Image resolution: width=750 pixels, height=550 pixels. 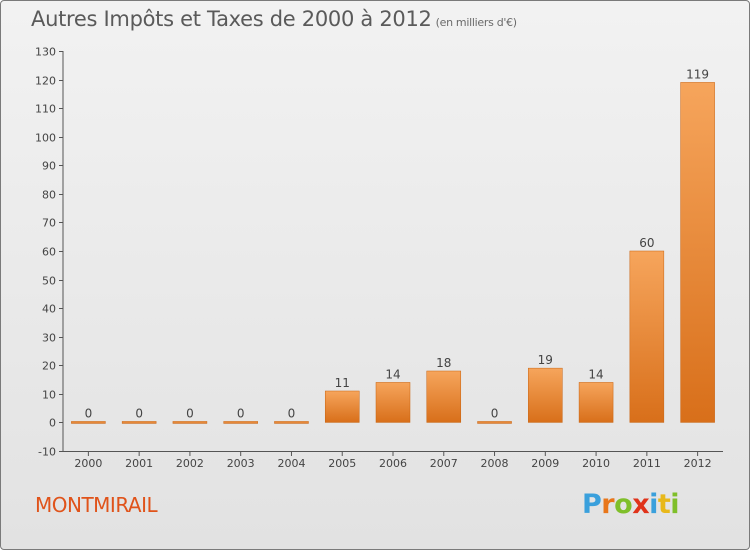 I want to click on bar-value-label: 11, so click(x=342, y=383).